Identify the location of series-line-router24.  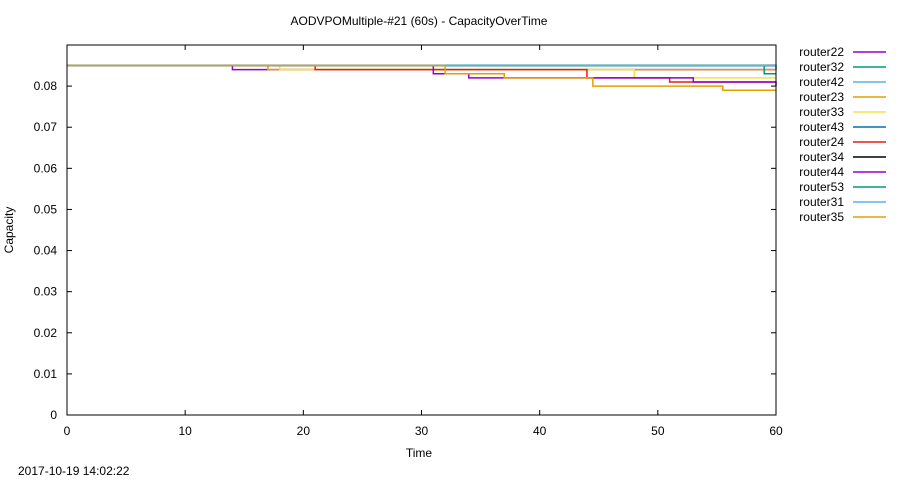
(421, 73).